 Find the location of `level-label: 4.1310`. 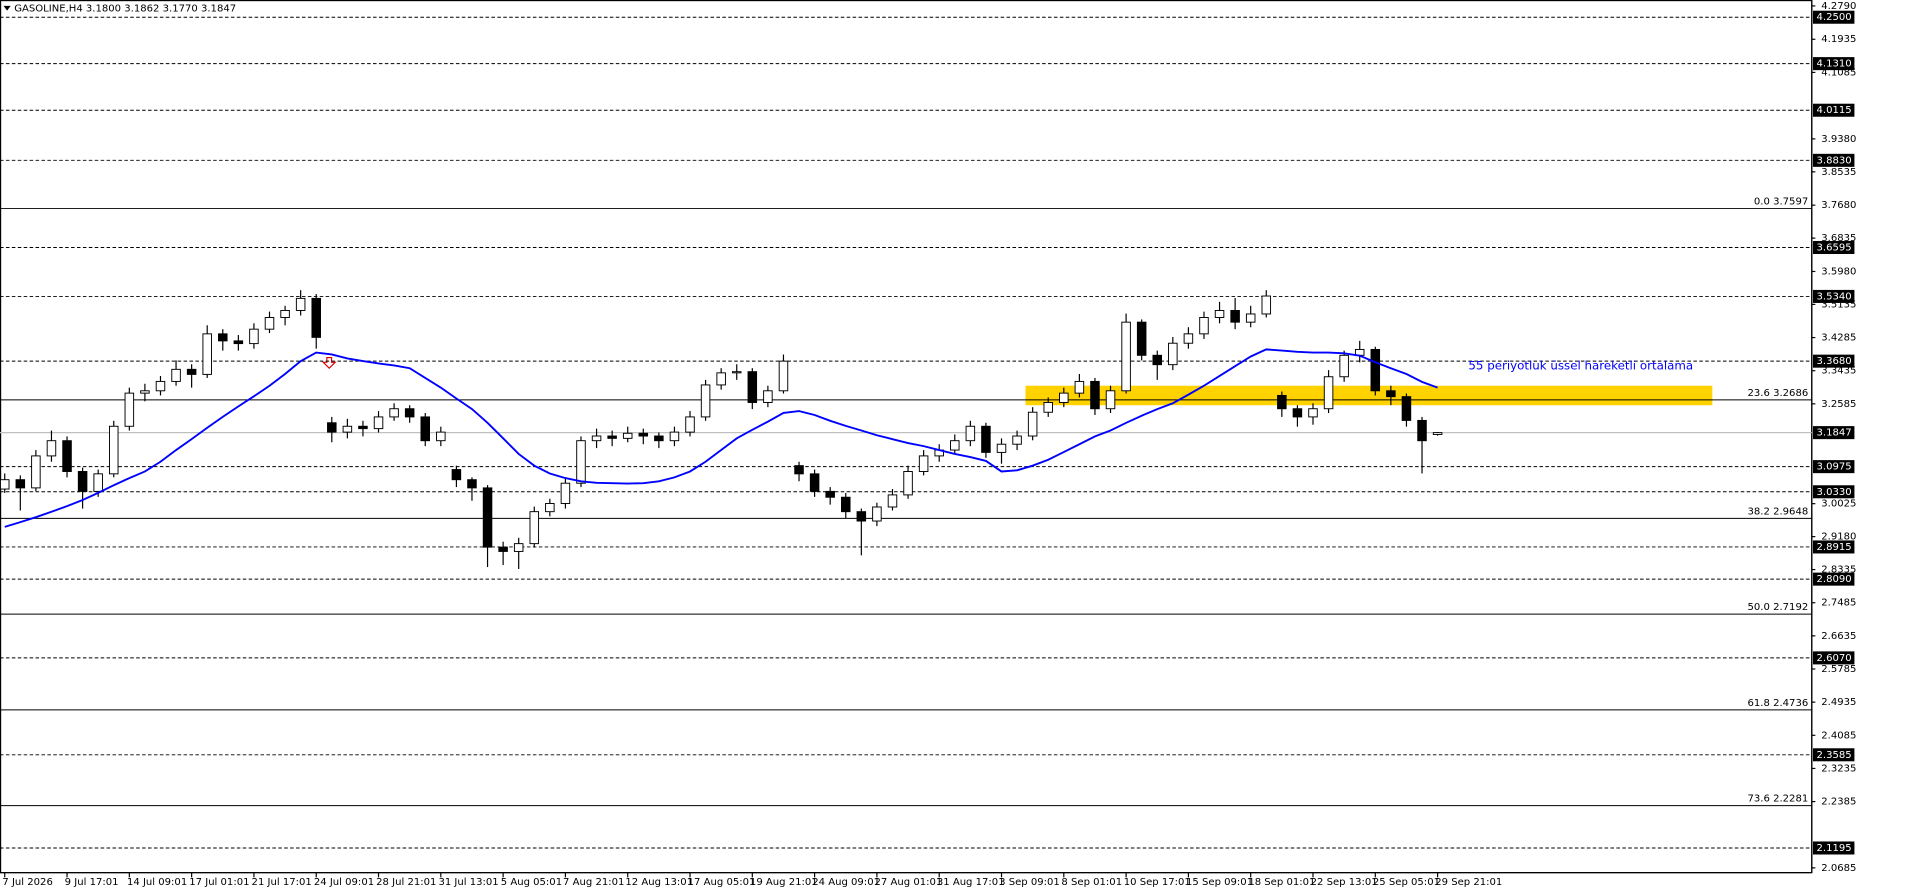

level-label: 4.1310 is located at coordinates (1834, 64).